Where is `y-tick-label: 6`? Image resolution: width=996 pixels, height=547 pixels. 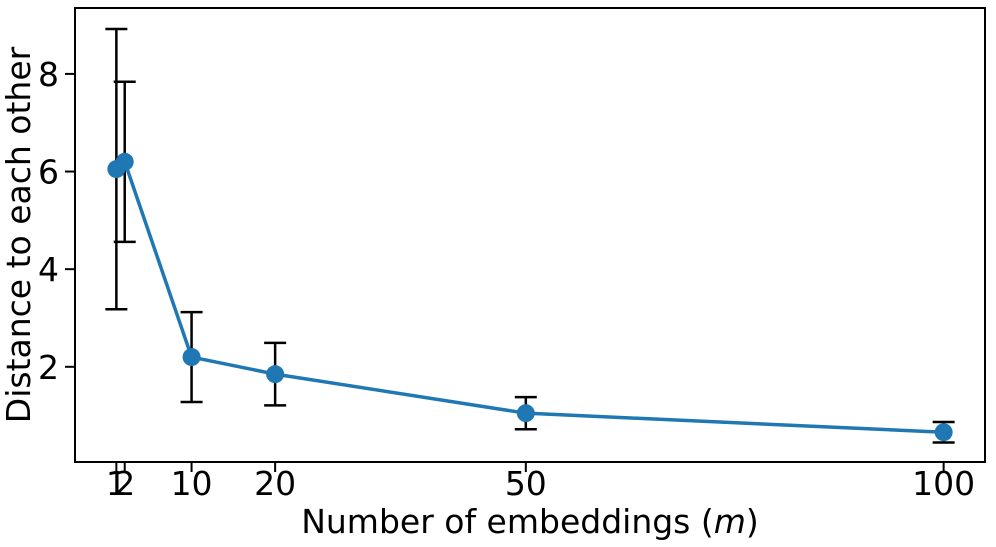 y-tick-label: 6 is located at coordinates (48, 172).